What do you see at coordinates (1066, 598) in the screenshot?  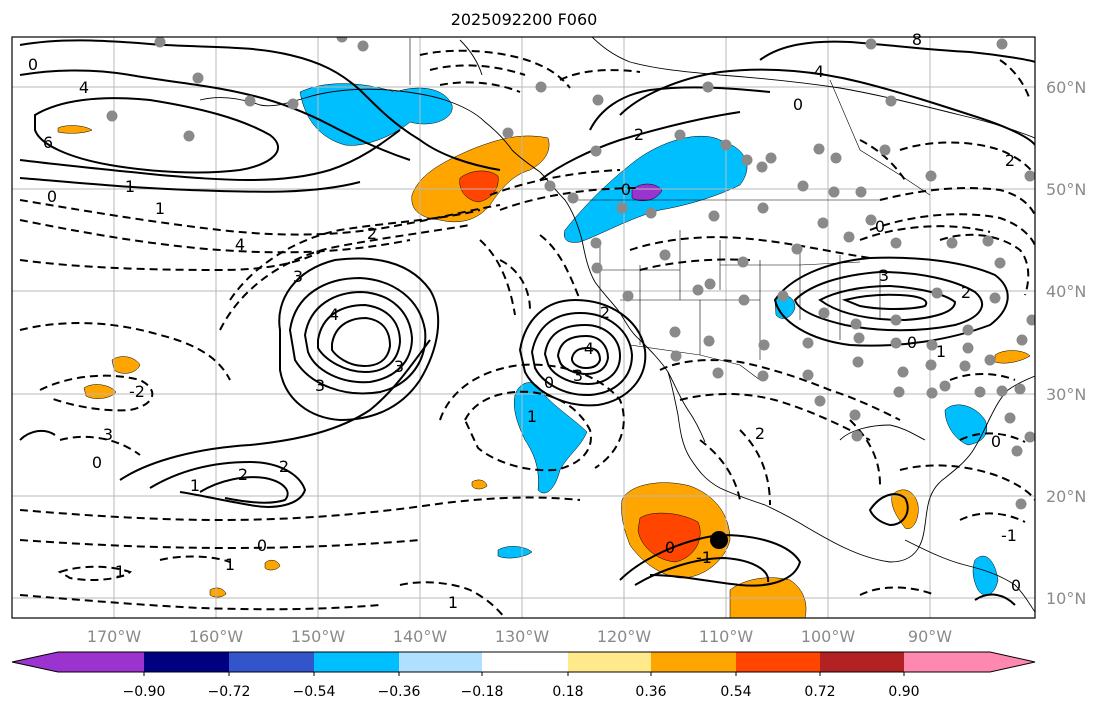 I see `lat-label: 10°N` at bounding box center [1066, 598].